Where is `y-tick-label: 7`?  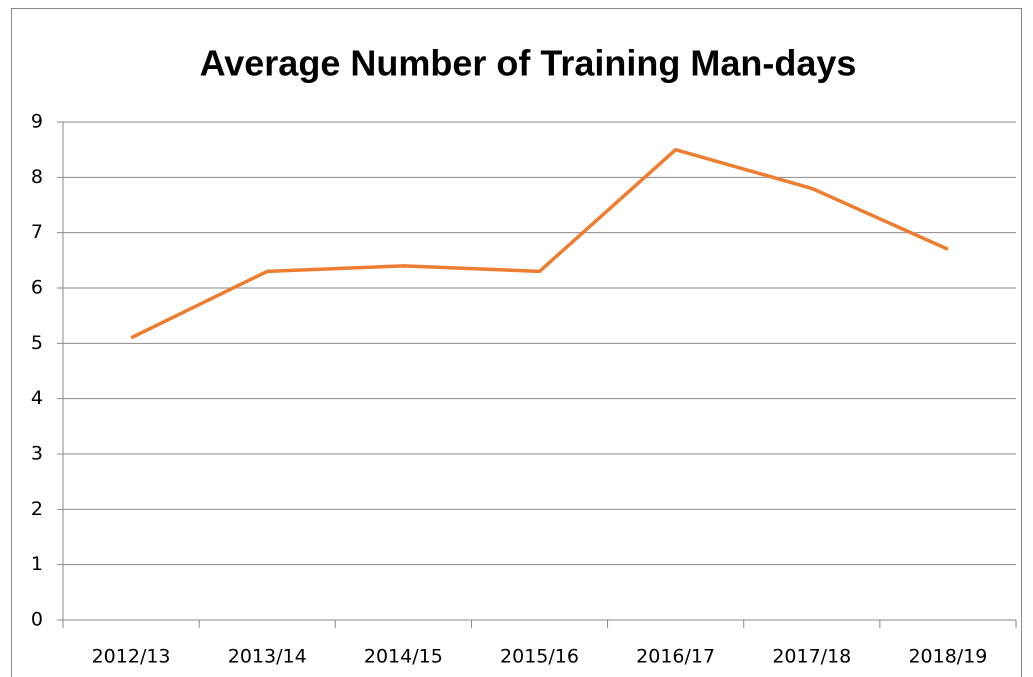 y-tick-label: 7 is located at coordinates (37, 232).